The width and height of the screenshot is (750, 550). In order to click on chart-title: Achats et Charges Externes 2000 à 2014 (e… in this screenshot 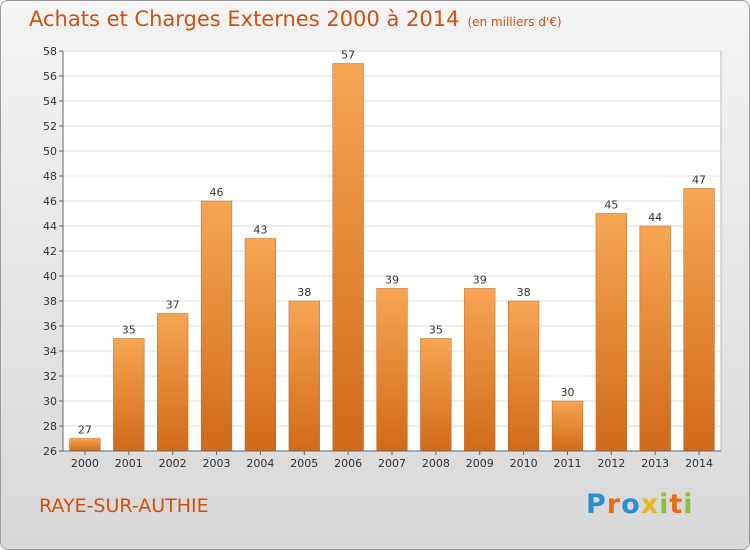, I will do `click(295, 19)`.